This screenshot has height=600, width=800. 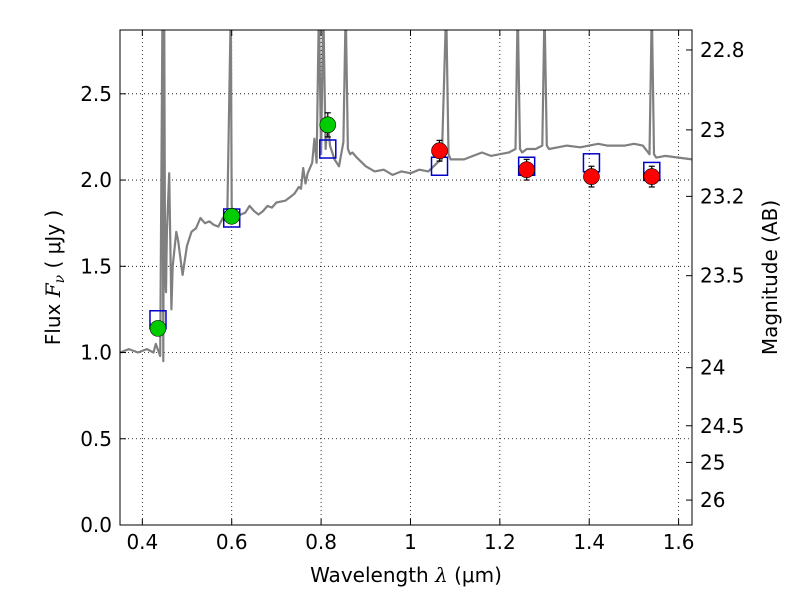 What do you see at coordinates (60, 278) in the screenshot?
I see `y-axis-label-subscript: ν` at bounding box center [60, 278].